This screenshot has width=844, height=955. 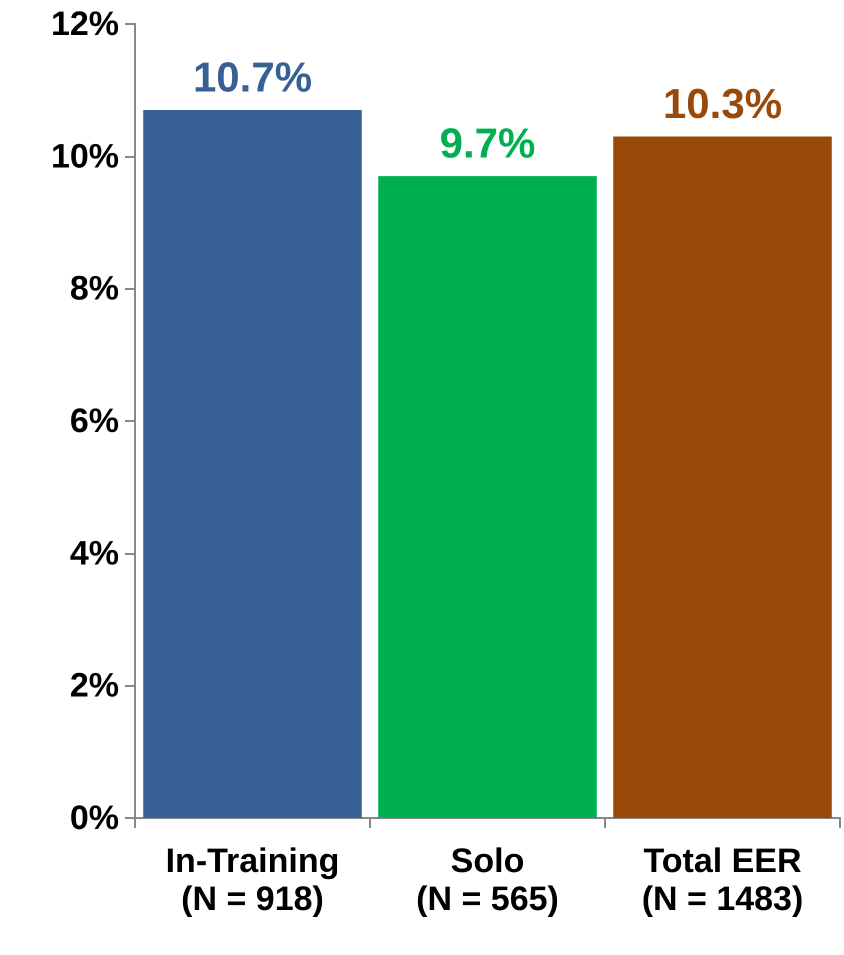 I want to click on y-tick-label: 0%, so click(x=94, y=818).